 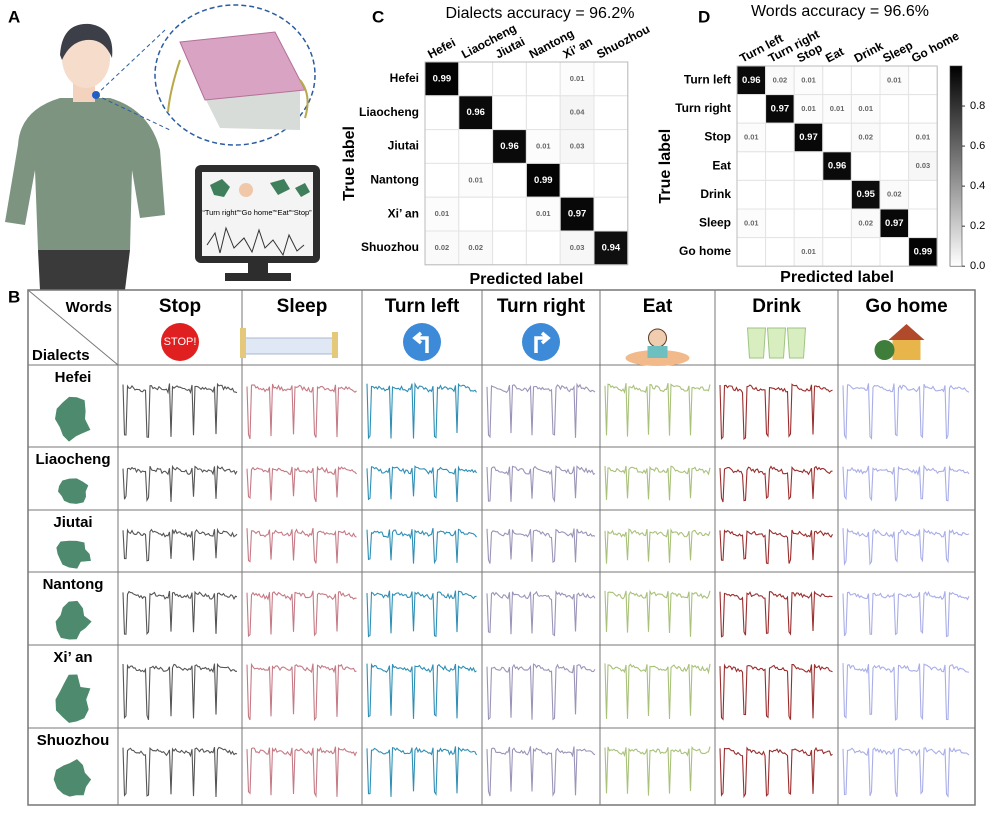 I want to click on y-tick-label: Turn left, so click(x=707, y=79).